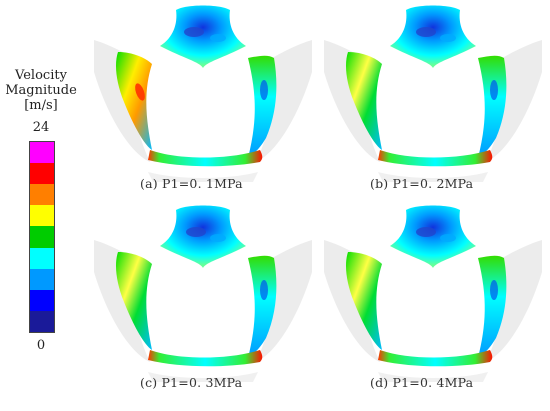 The height and width of the screenshot is (411, 550). I want to click on legend-min-value: 0, so click(41, 345).